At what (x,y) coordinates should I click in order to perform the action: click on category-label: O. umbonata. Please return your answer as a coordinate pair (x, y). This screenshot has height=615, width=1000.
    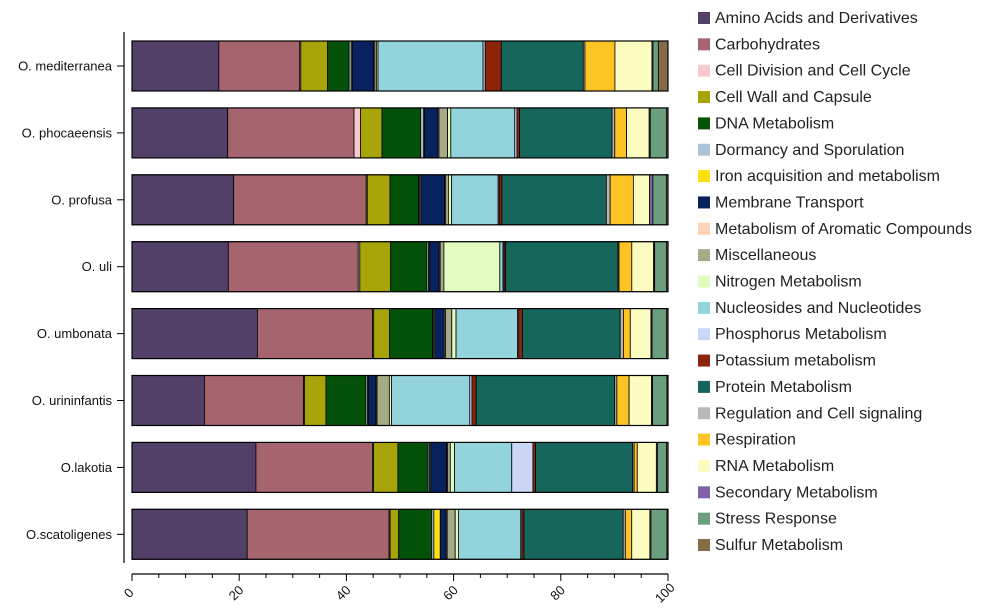
    Looking at the image, I should click on (75, 333).